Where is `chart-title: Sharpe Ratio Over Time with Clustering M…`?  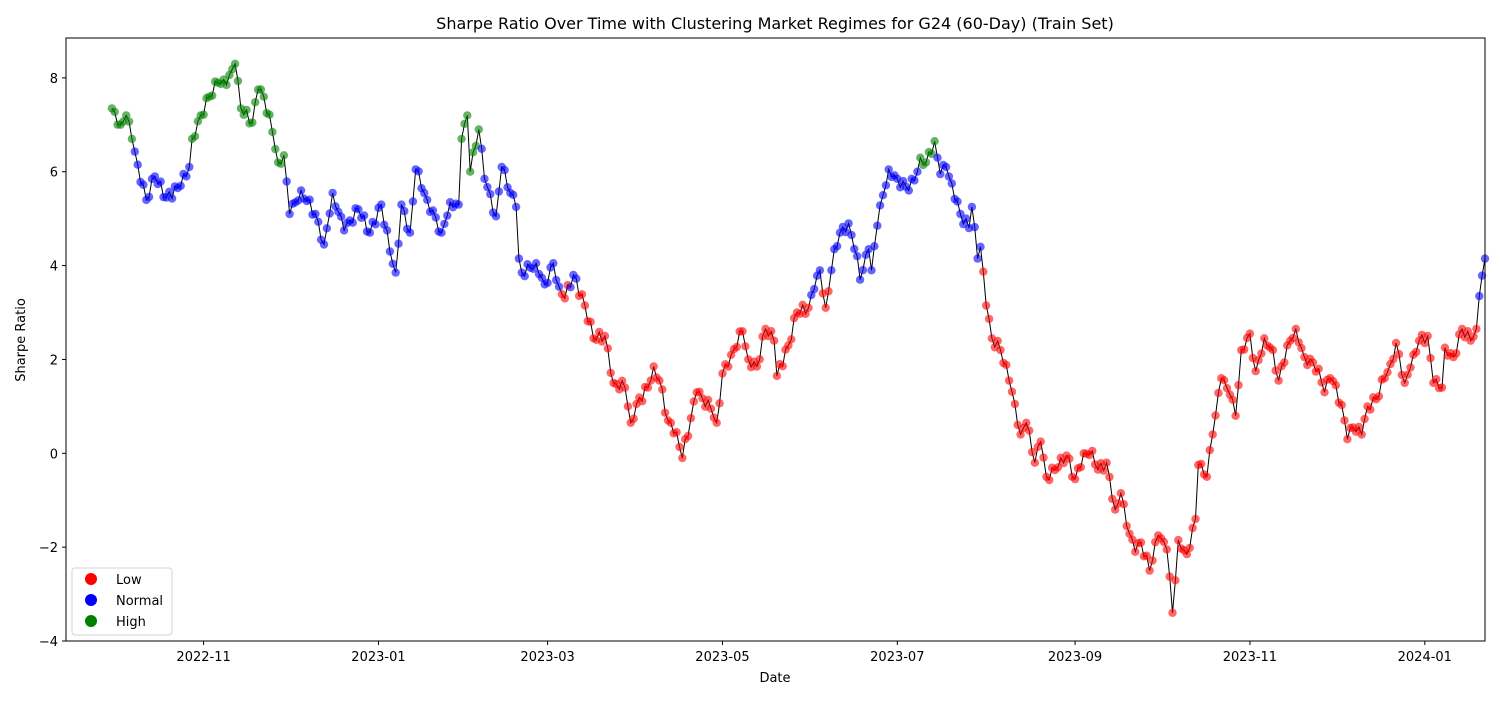
chart-title: Sharpe Ratio Over Time with Clustering M… is located at coordinates (775, 23).